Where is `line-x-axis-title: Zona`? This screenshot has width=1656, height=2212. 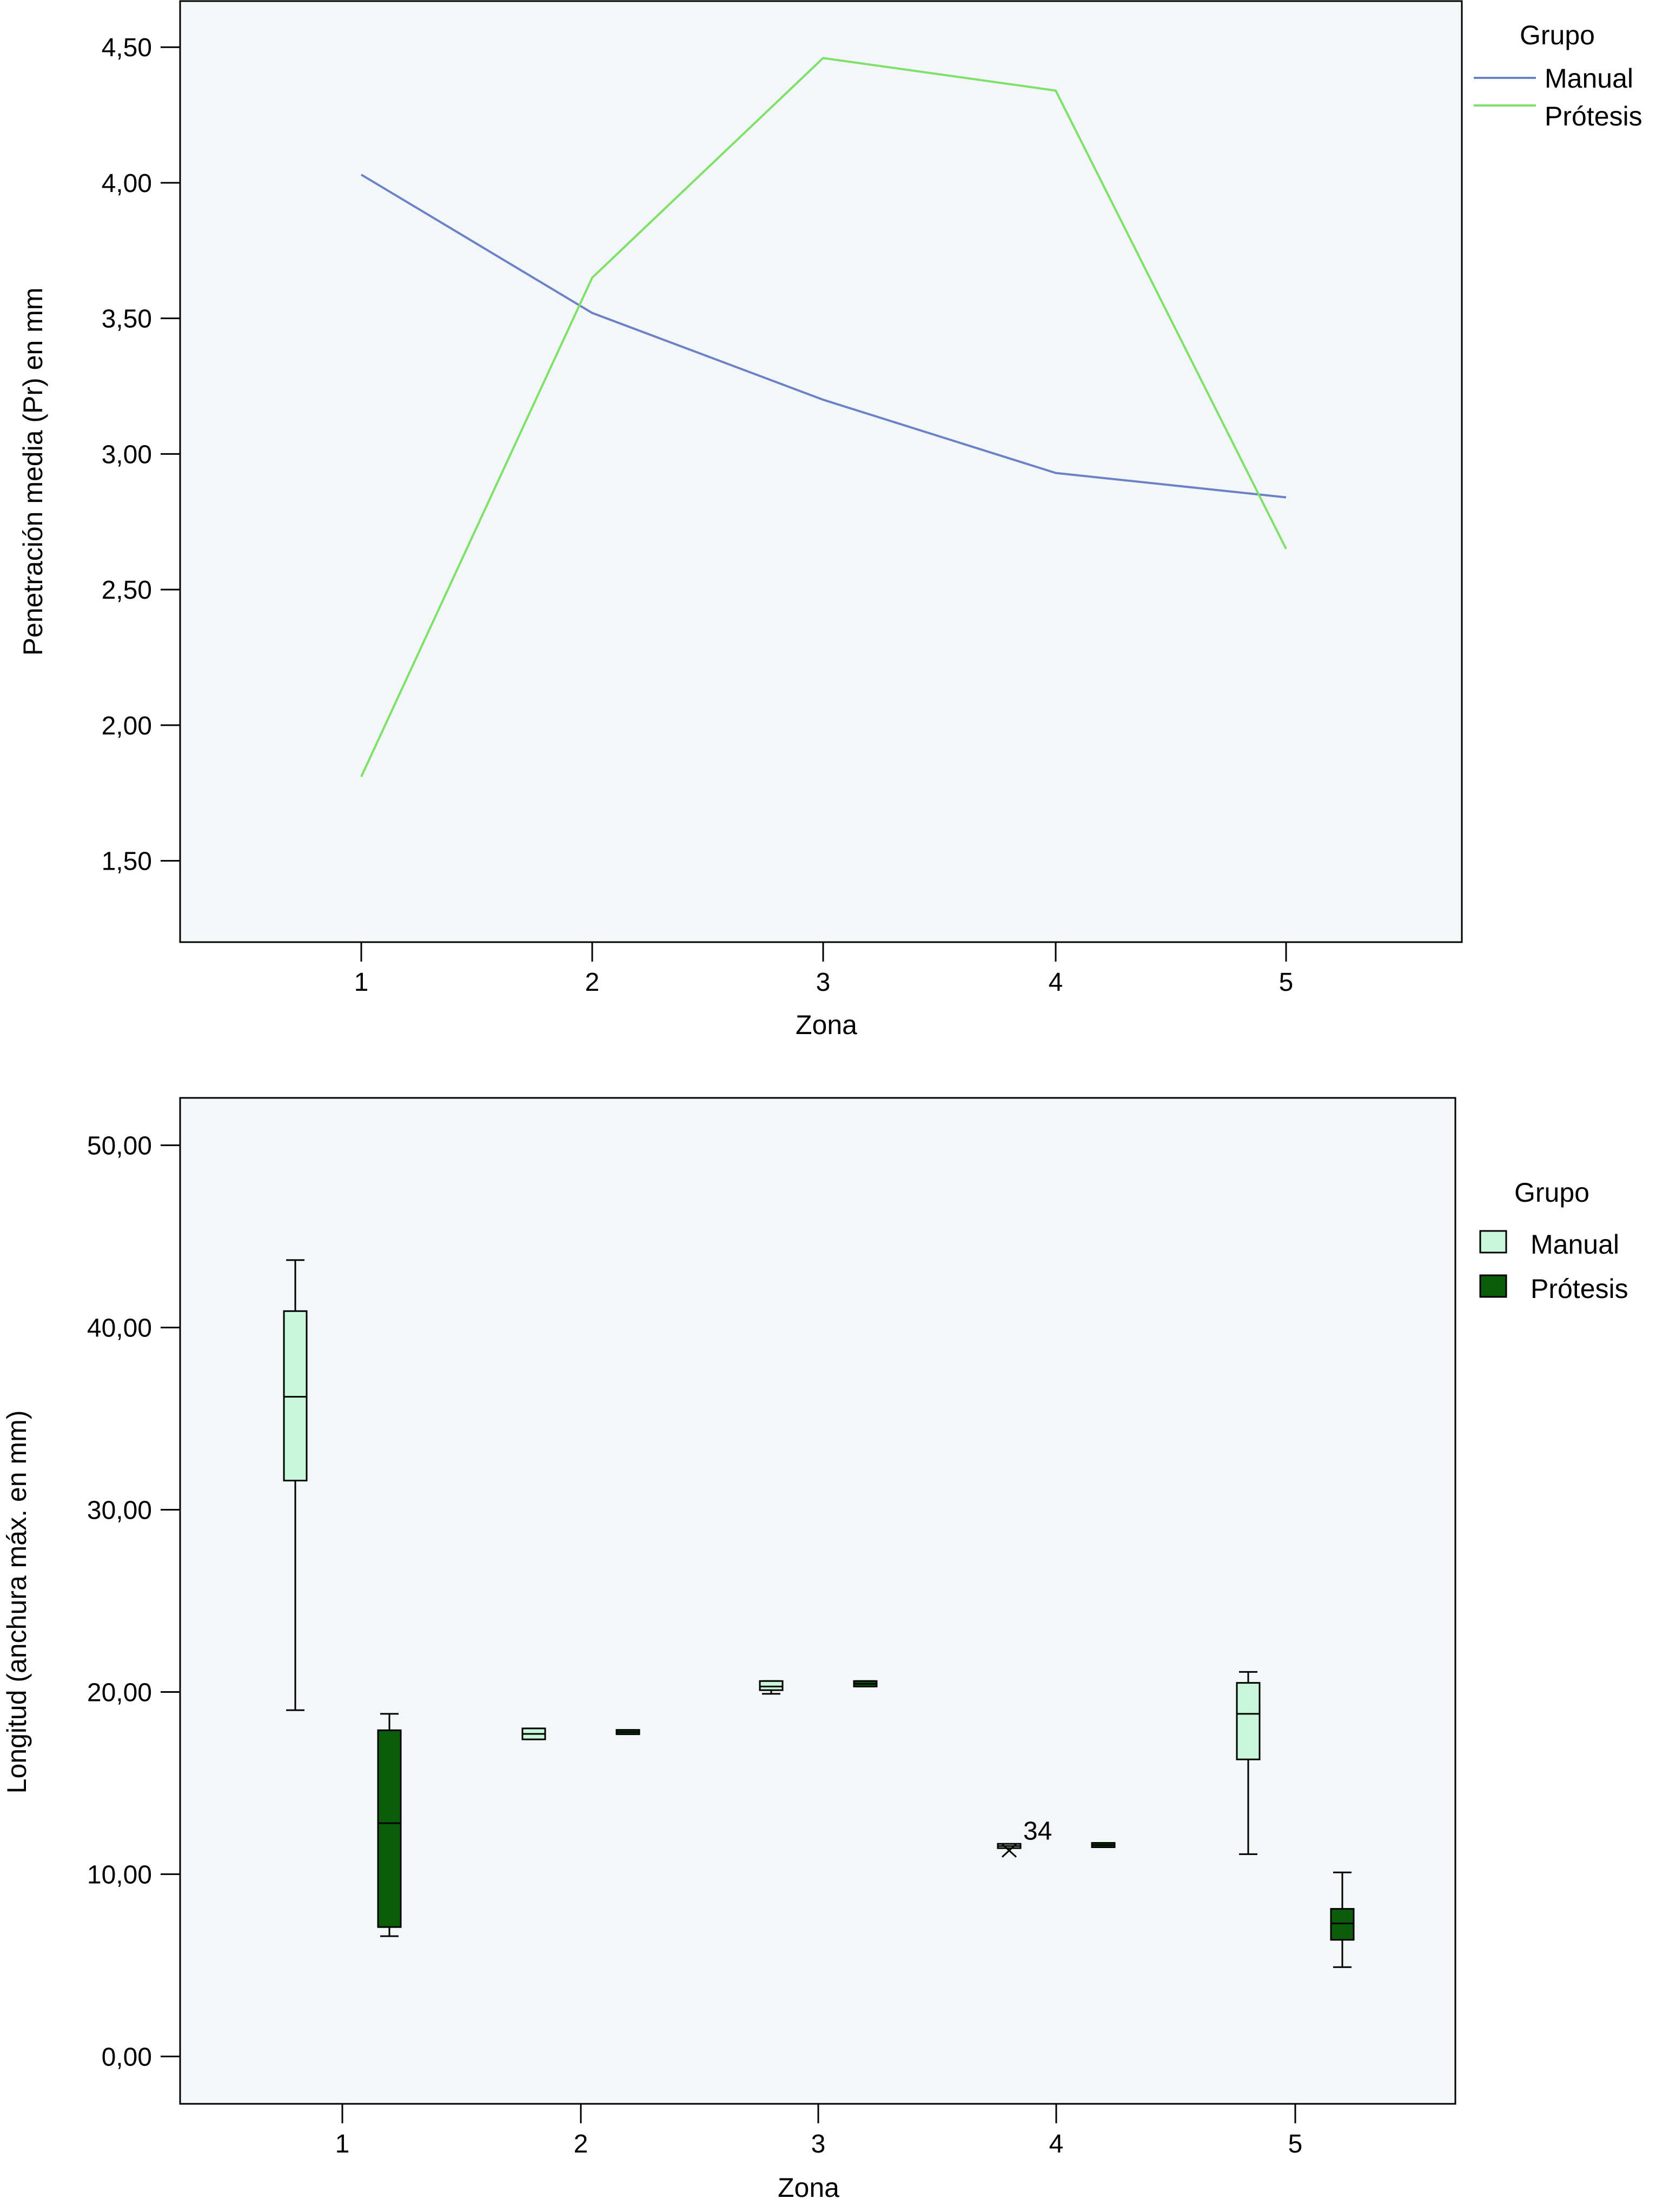
line-x-axis-title: Zona is located at coordinates (826, 1025).